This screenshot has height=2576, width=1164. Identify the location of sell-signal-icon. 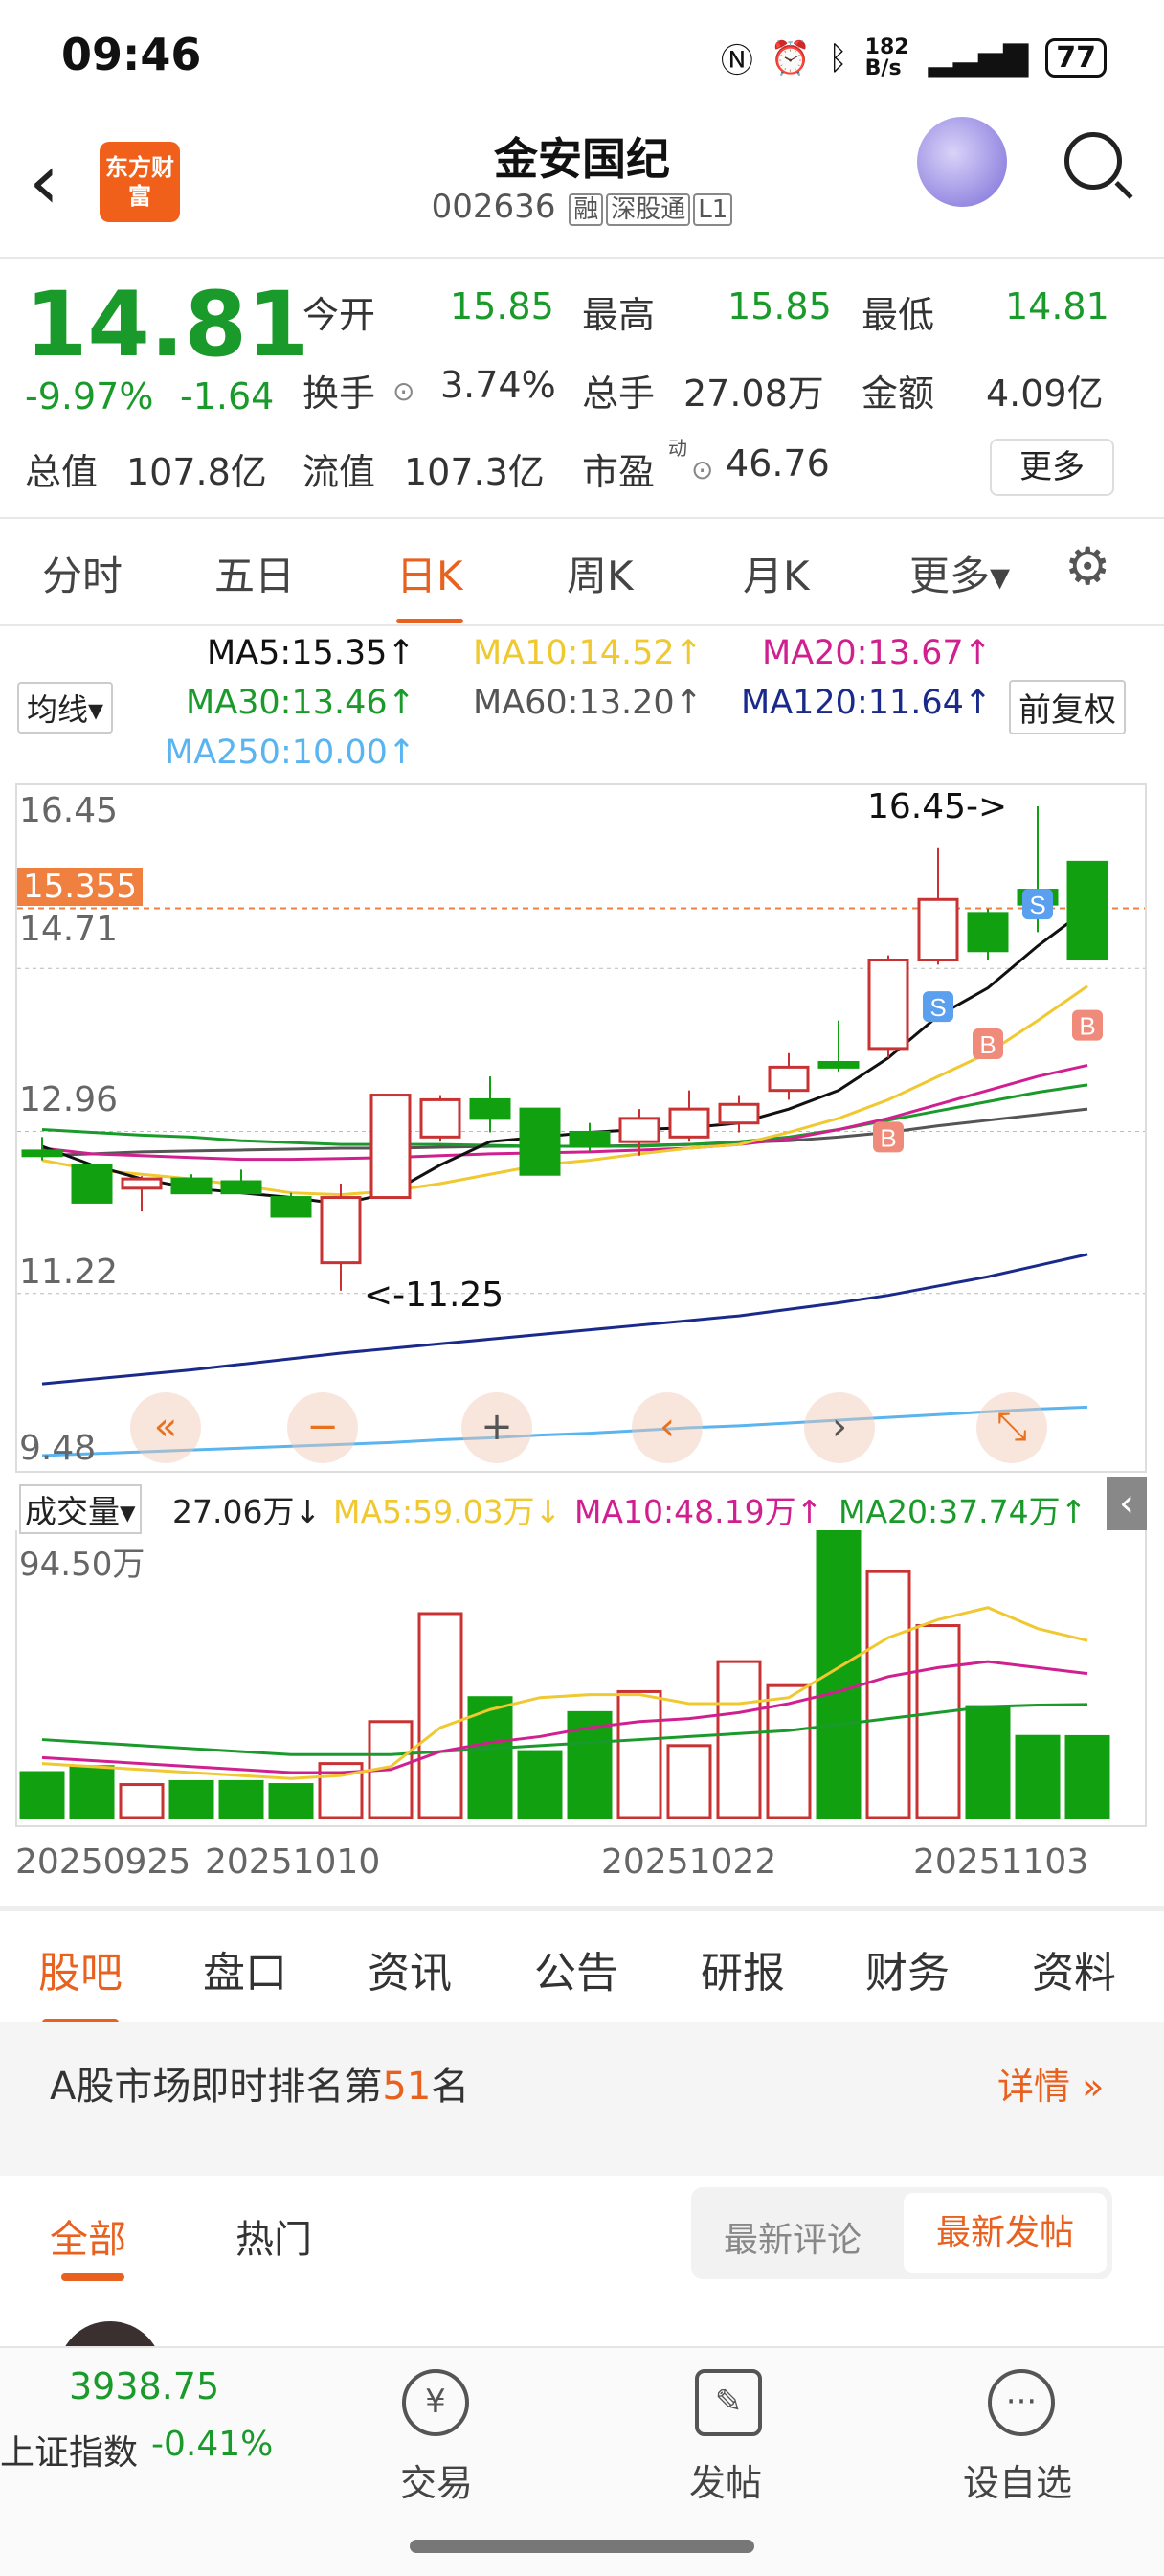
(1037, 904).